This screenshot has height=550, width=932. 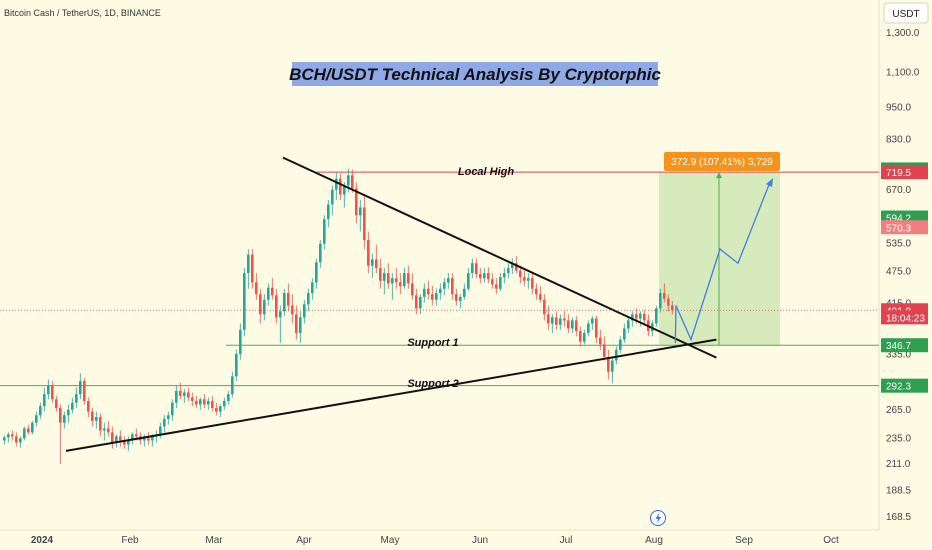 What do you see at coordinates (480, 540) in the screenshot?
I see `x-tick-label: Jun` at bounding box center [480, 540].